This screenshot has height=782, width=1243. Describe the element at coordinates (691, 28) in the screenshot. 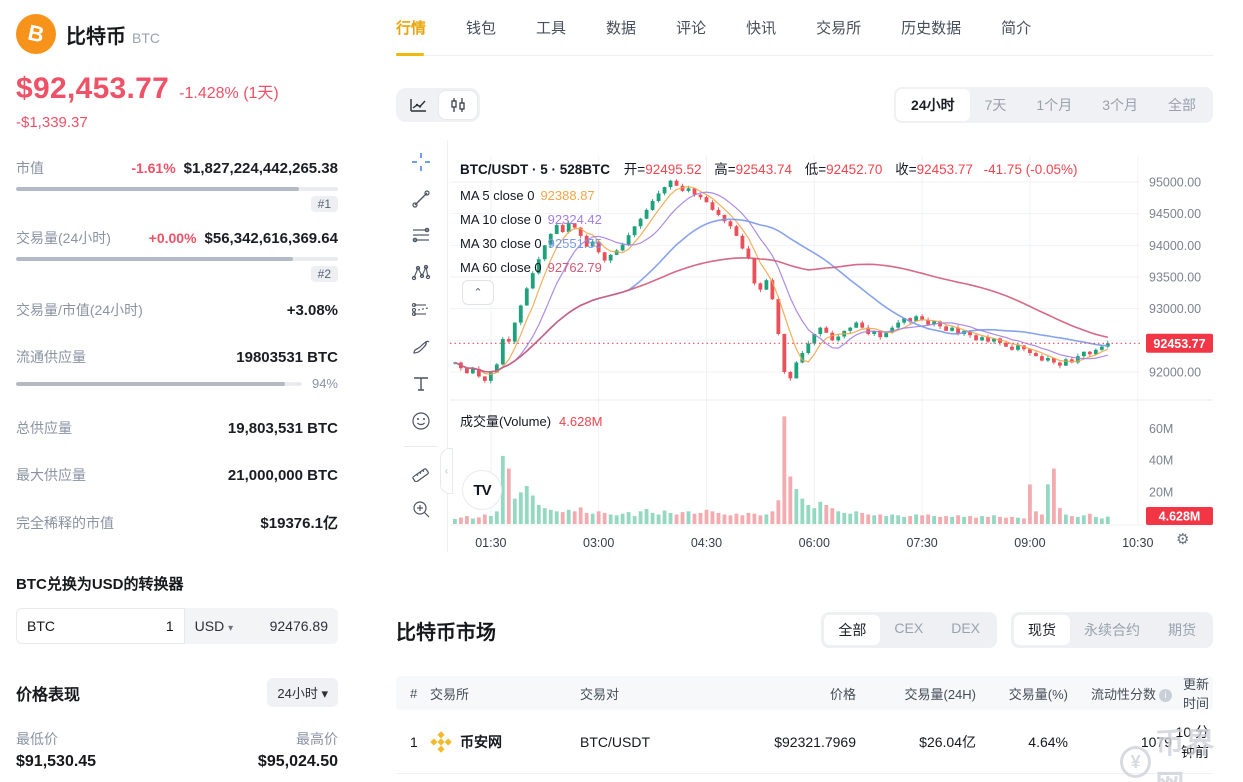

I see `tab-comments: 评论` at that location.